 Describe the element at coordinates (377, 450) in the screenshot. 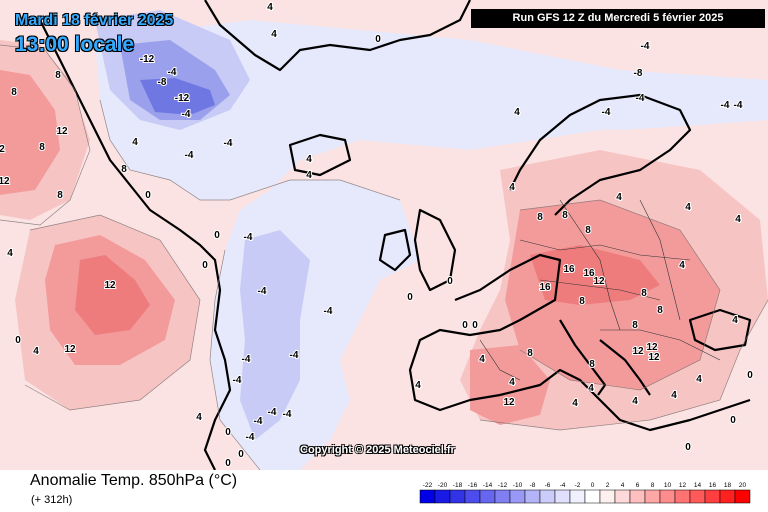

I see `copyright-notice: Copyright © 2025 Meteociel.fr` at that location.